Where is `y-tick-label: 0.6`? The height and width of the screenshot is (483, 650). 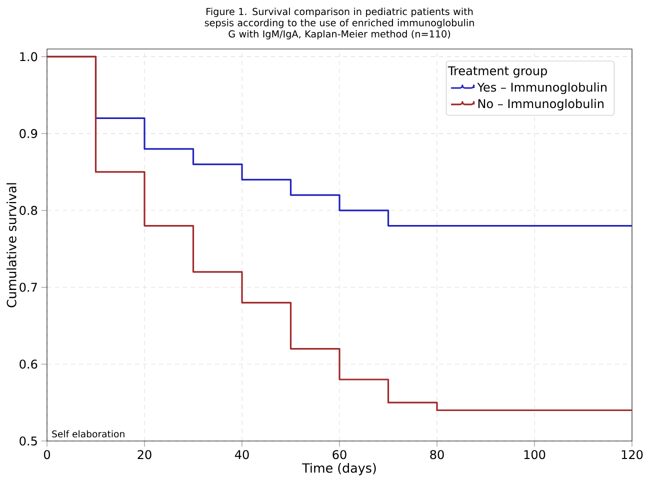 y-tick-label: 0.6 is located at coordinates (29, 364).